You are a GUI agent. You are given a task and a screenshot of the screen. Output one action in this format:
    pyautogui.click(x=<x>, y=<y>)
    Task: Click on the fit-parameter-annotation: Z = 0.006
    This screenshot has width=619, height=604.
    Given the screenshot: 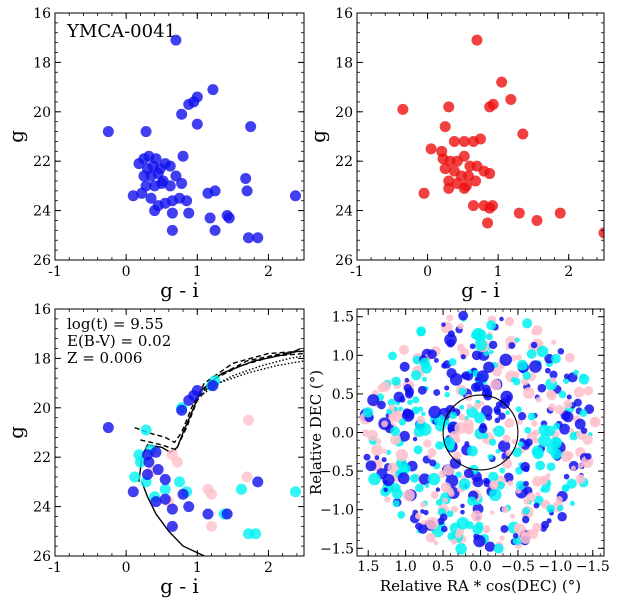 What is the action you would take?
    pyautogui.click(x=104, y=358)
    